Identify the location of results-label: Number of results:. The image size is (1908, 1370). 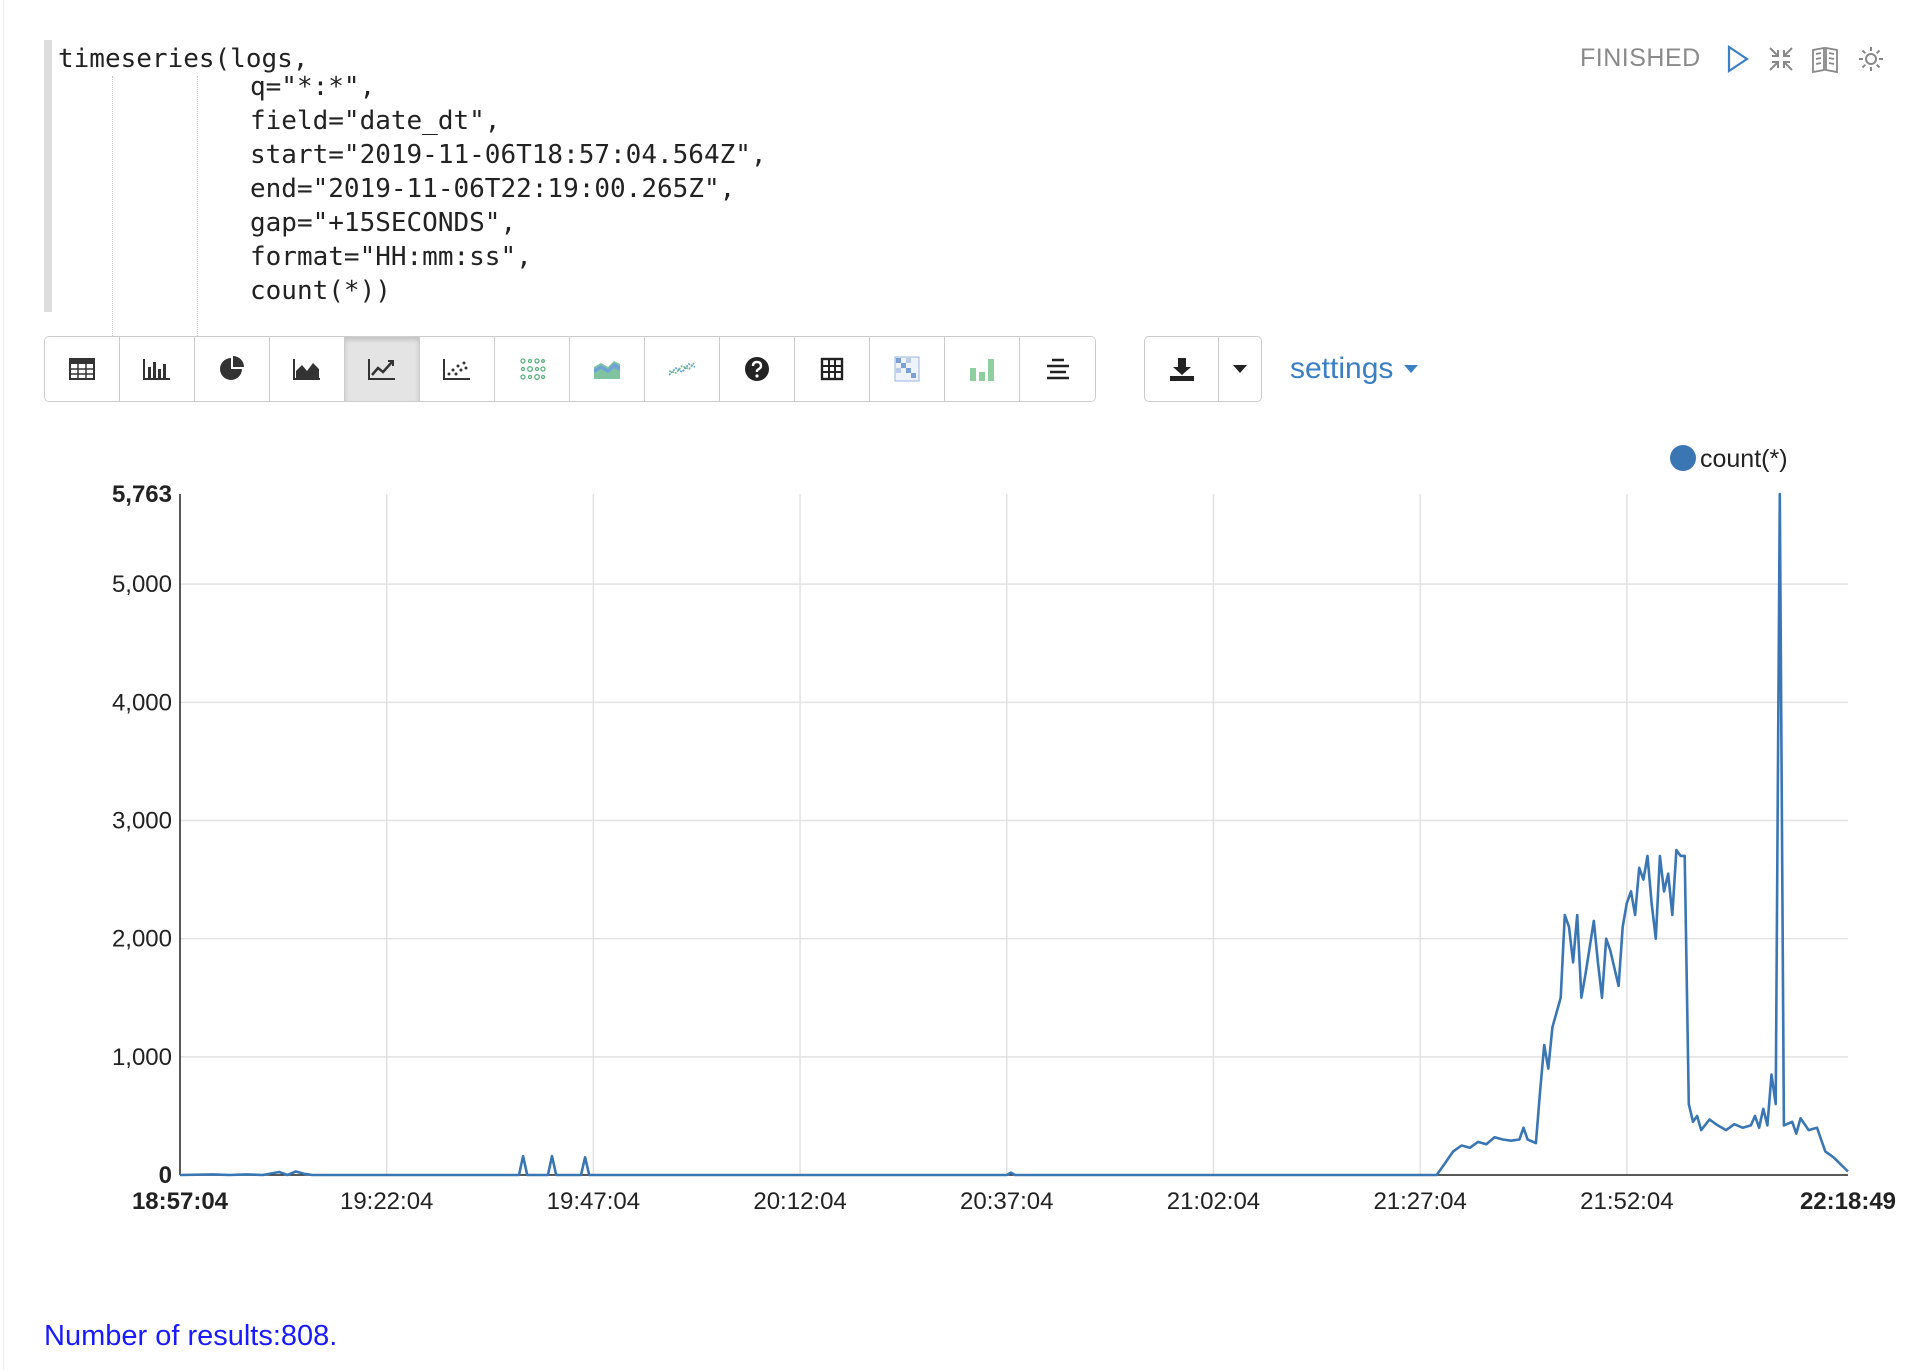
(162, 1336).